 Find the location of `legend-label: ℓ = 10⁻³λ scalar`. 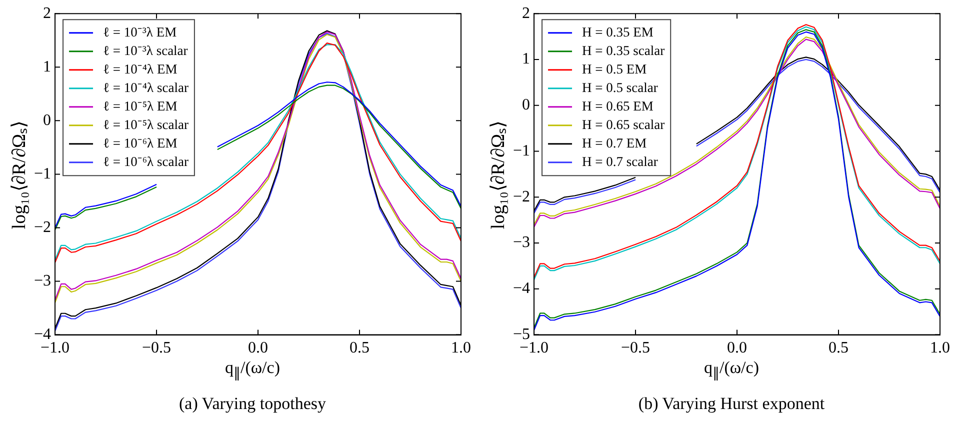

legend-label: ℓ = 10⁻³λ scalar is located at coordinates (145, 50).